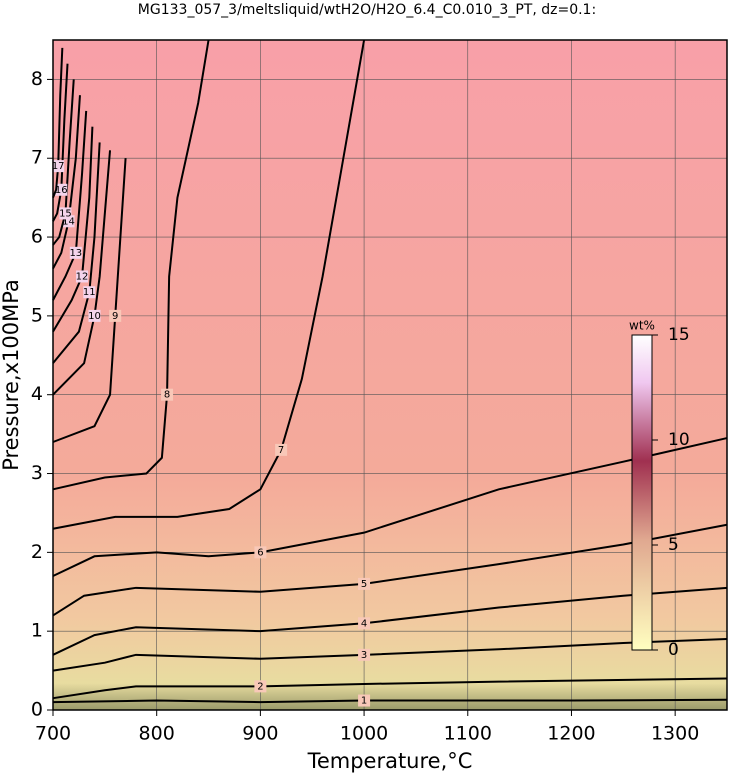 This screenshot has height=780, width=734. I want to click on y-tick-label: 0, so click(37, 710).